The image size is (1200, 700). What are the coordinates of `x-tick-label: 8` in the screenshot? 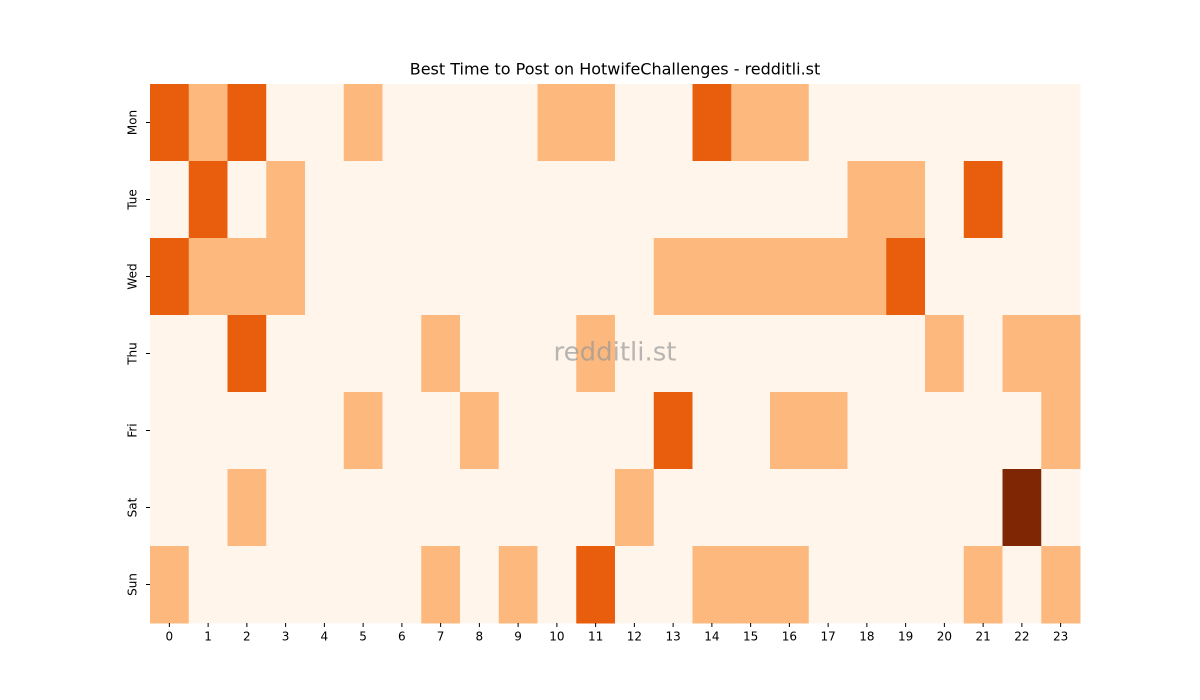 It's located at (480, 637).